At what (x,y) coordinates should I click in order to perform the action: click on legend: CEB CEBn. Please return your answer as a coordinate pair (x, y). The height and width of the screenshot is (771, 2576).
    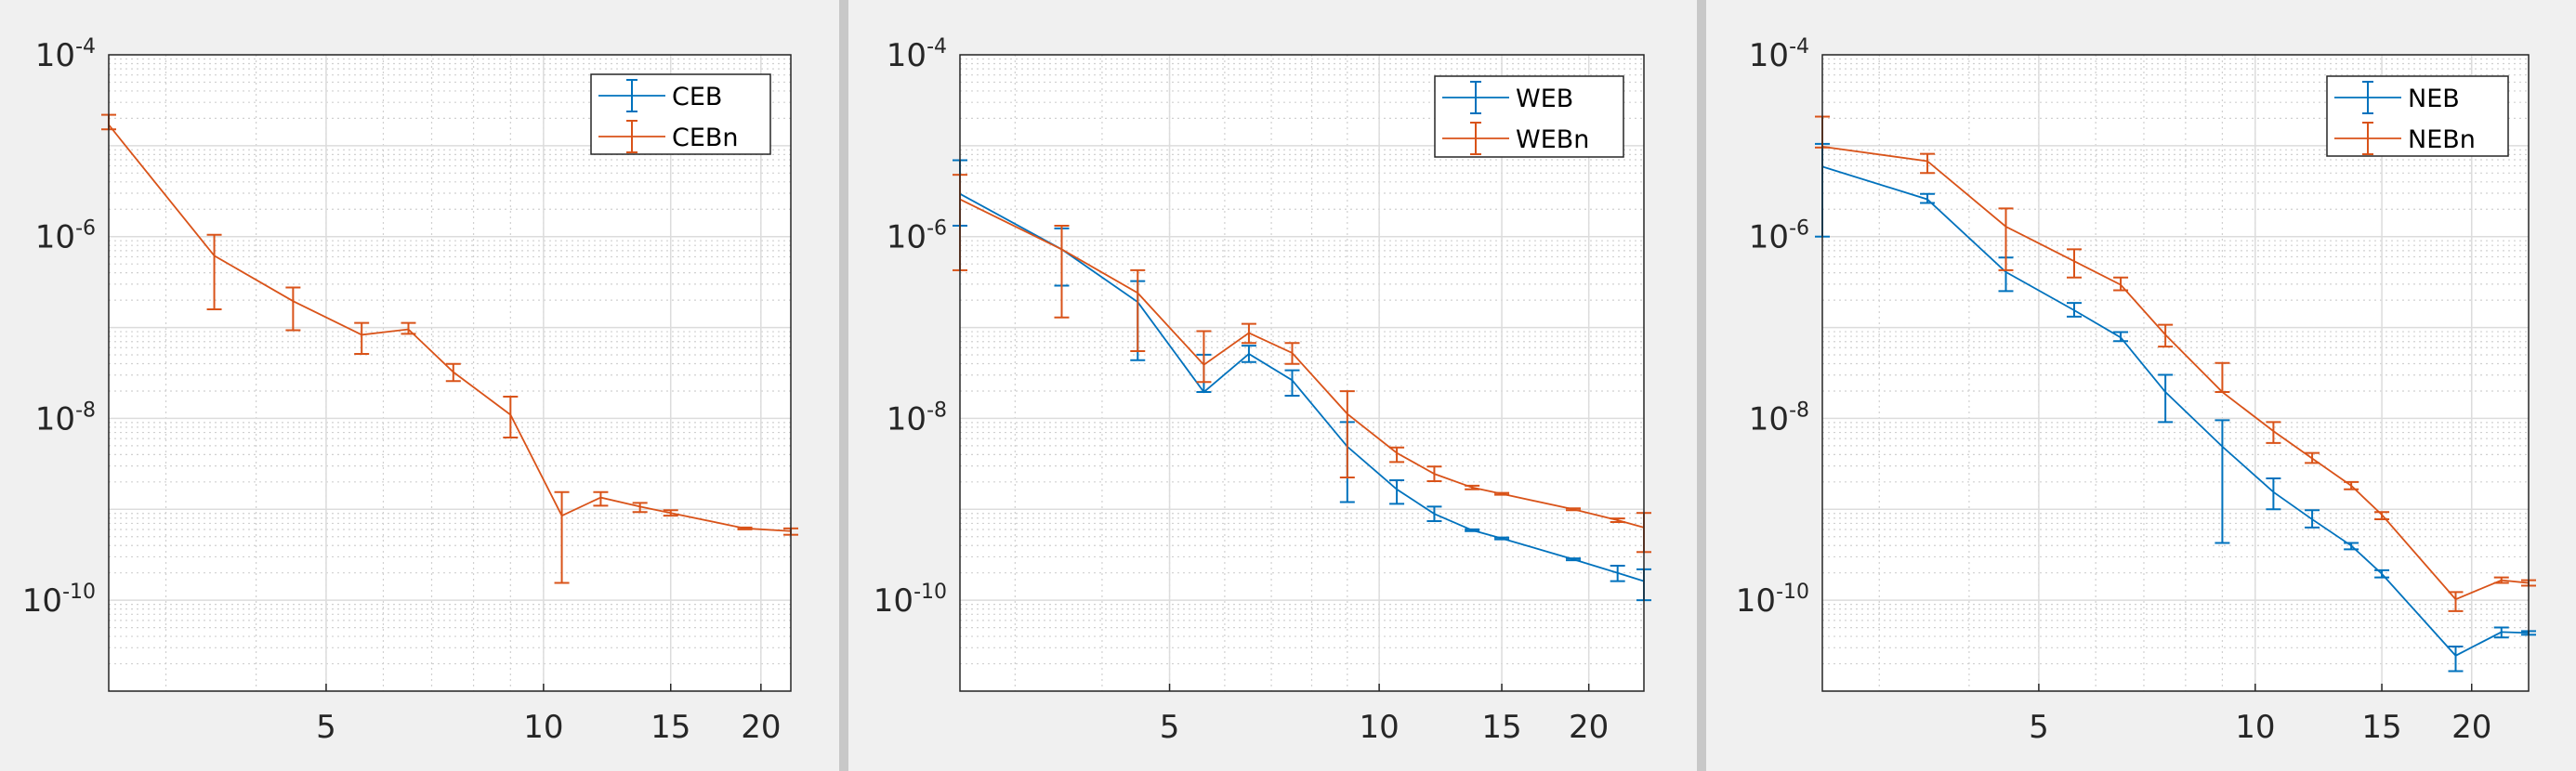
    Looking at the image, I should click on (680, 114).